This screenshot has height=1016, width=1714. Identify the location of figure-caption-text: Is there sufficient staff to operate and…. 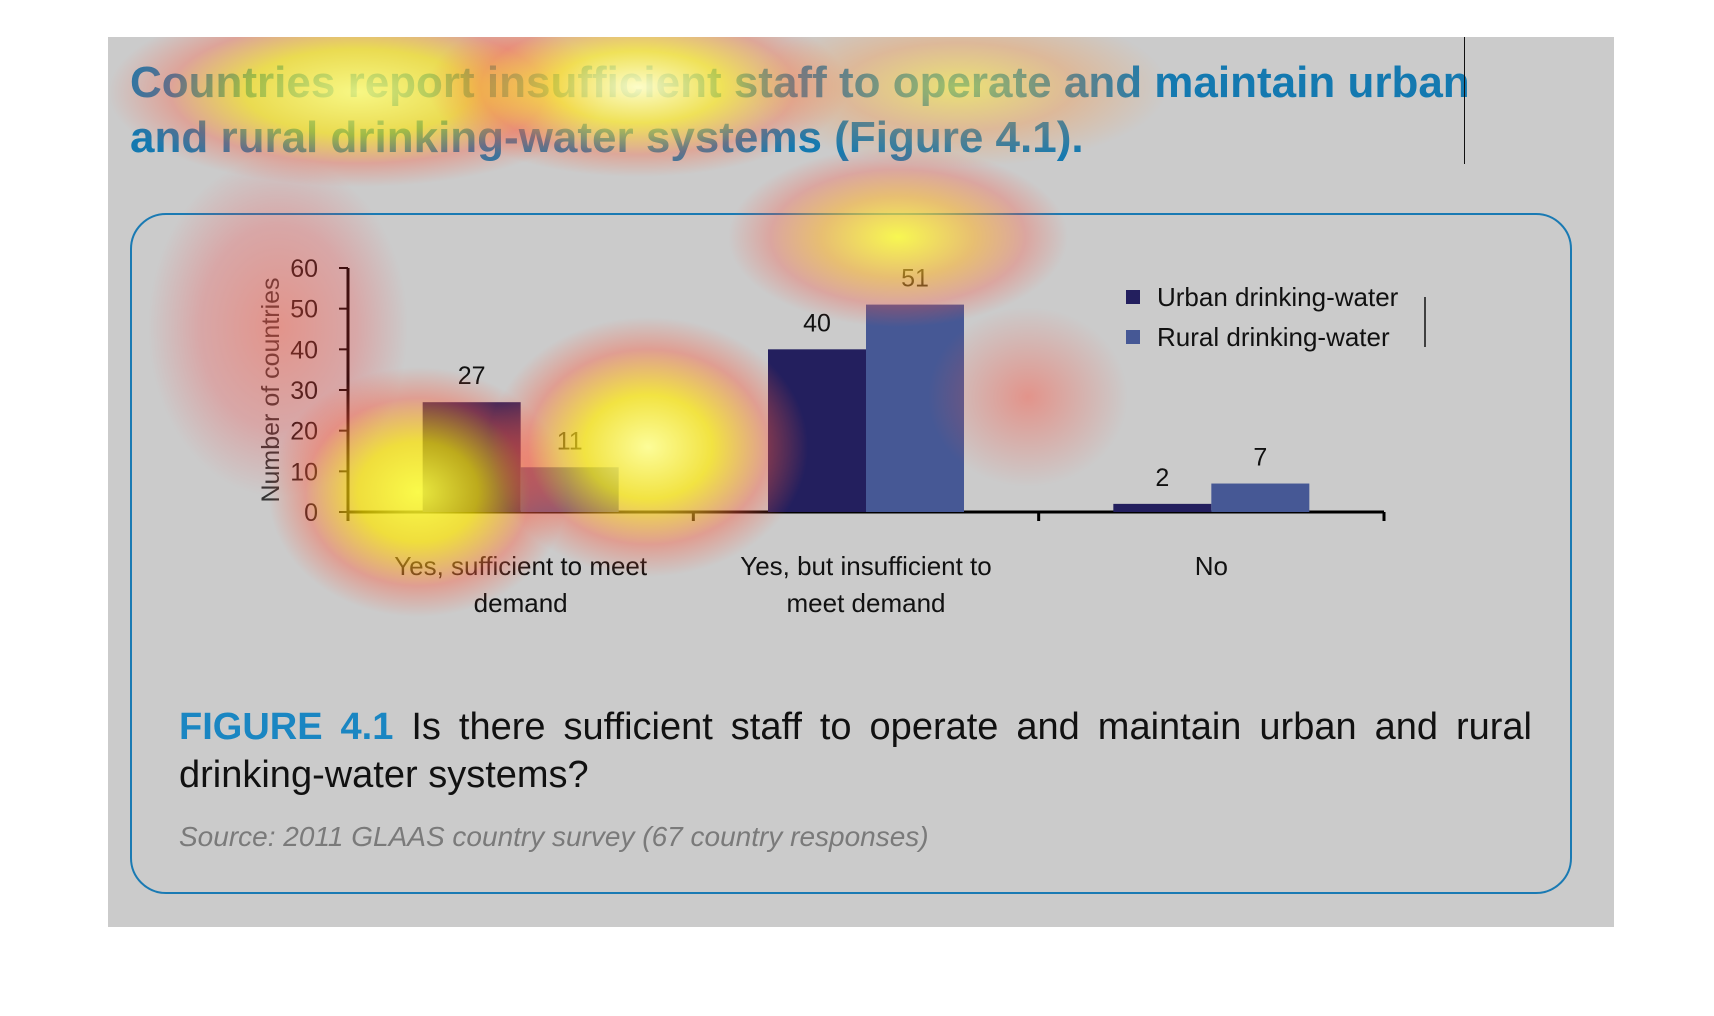
(856, 751).